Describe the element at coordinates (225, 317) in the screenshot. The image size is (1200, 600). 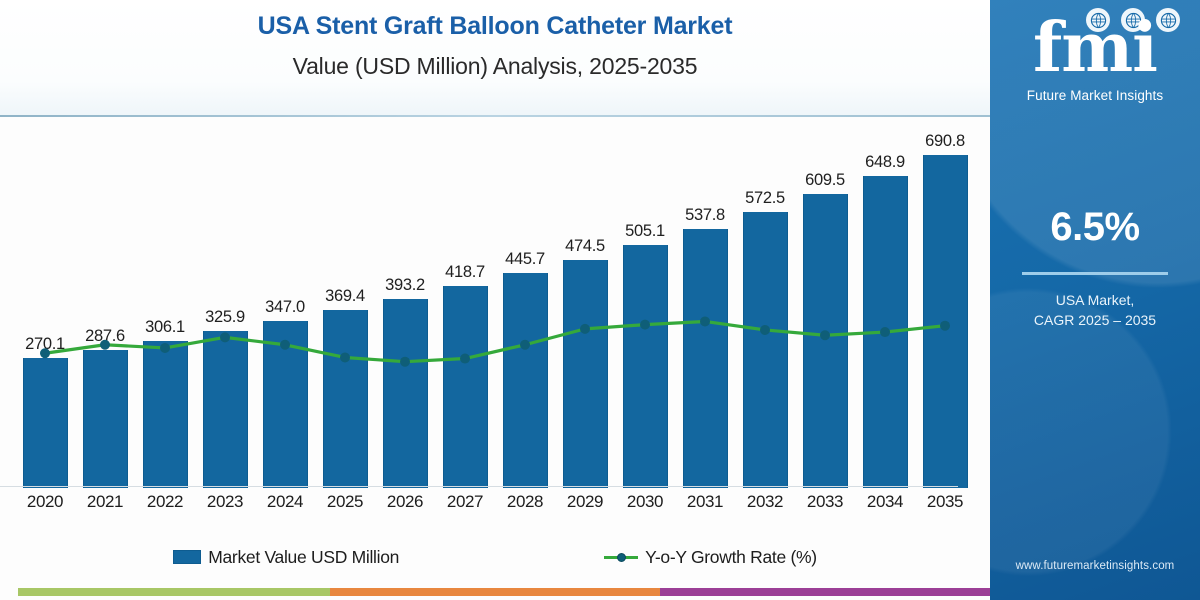
I see `bar-value-label: 325.9` at that location.